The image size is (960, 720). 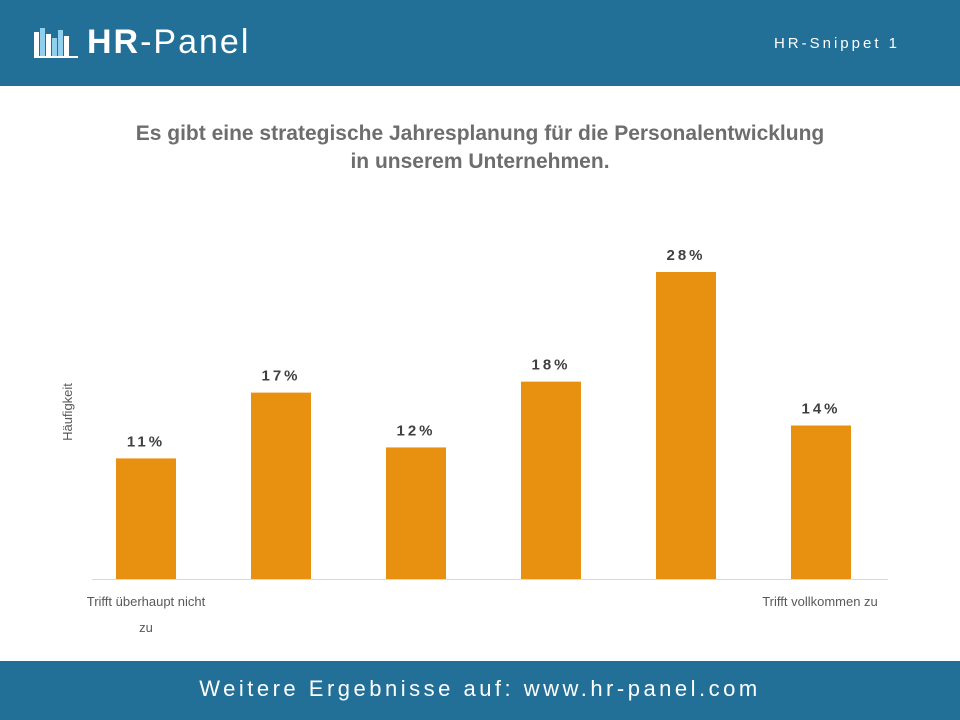 I want to click on y-axis-label: Häufigkeit, so click(x=67, y=412).